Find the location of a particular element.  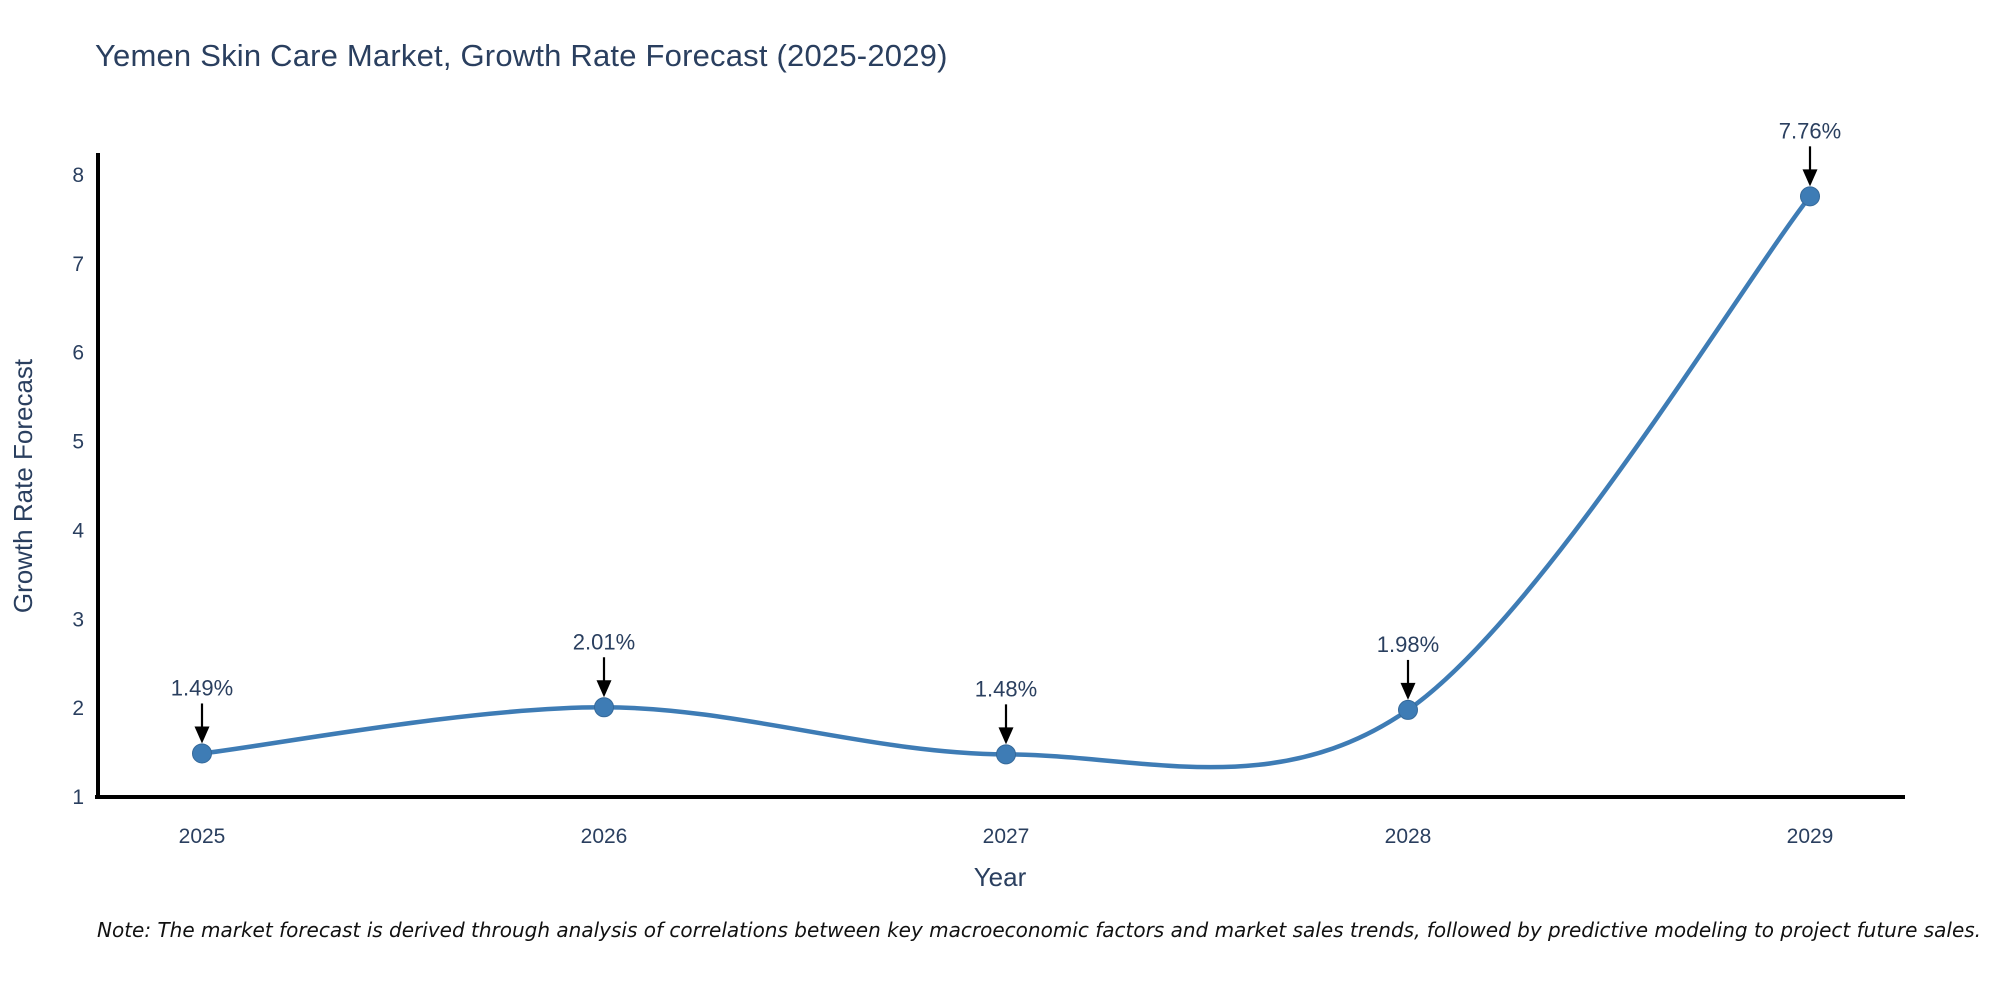

x-tick-label: 2028 is located at coordinates (1408, 836).